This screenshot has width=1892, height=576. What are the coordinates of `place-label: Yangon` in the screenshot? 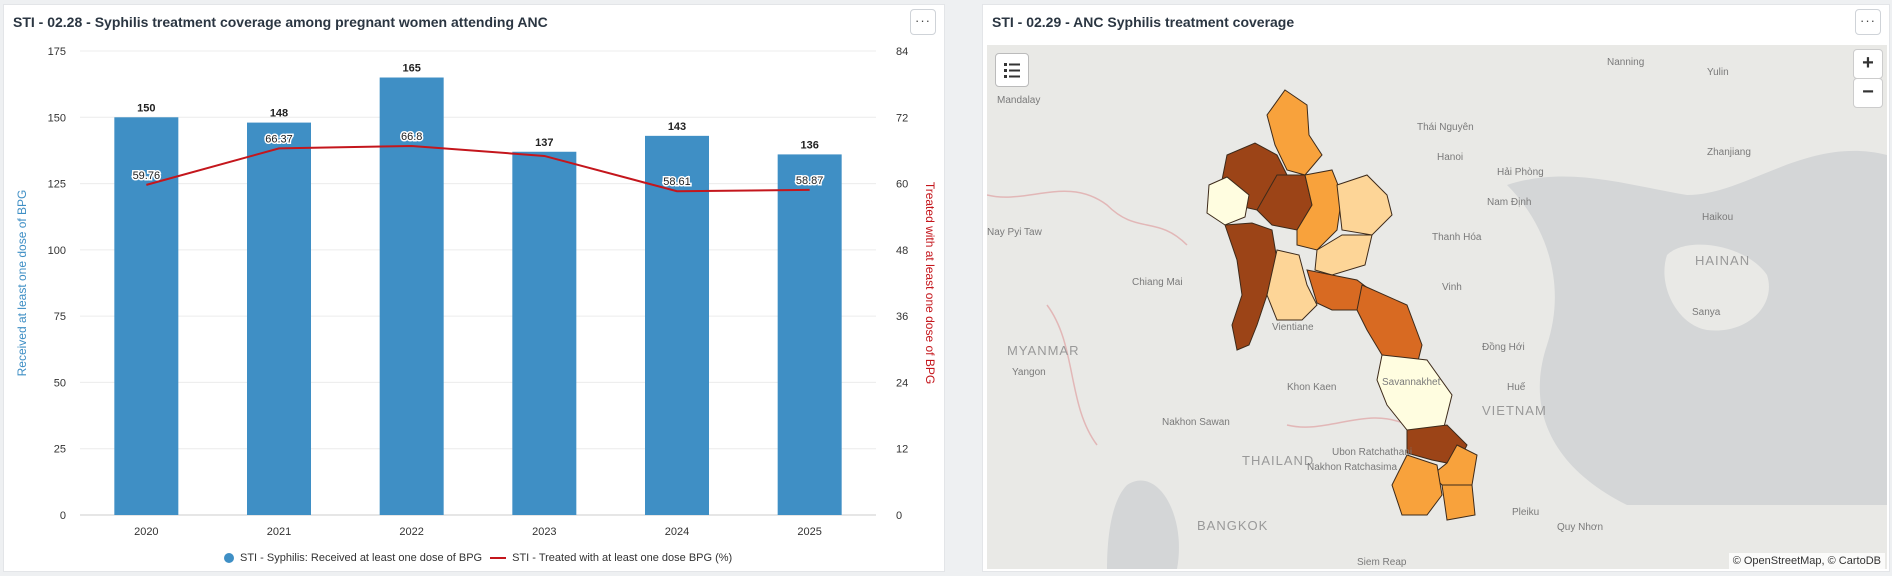 It's located at (1029, 372).